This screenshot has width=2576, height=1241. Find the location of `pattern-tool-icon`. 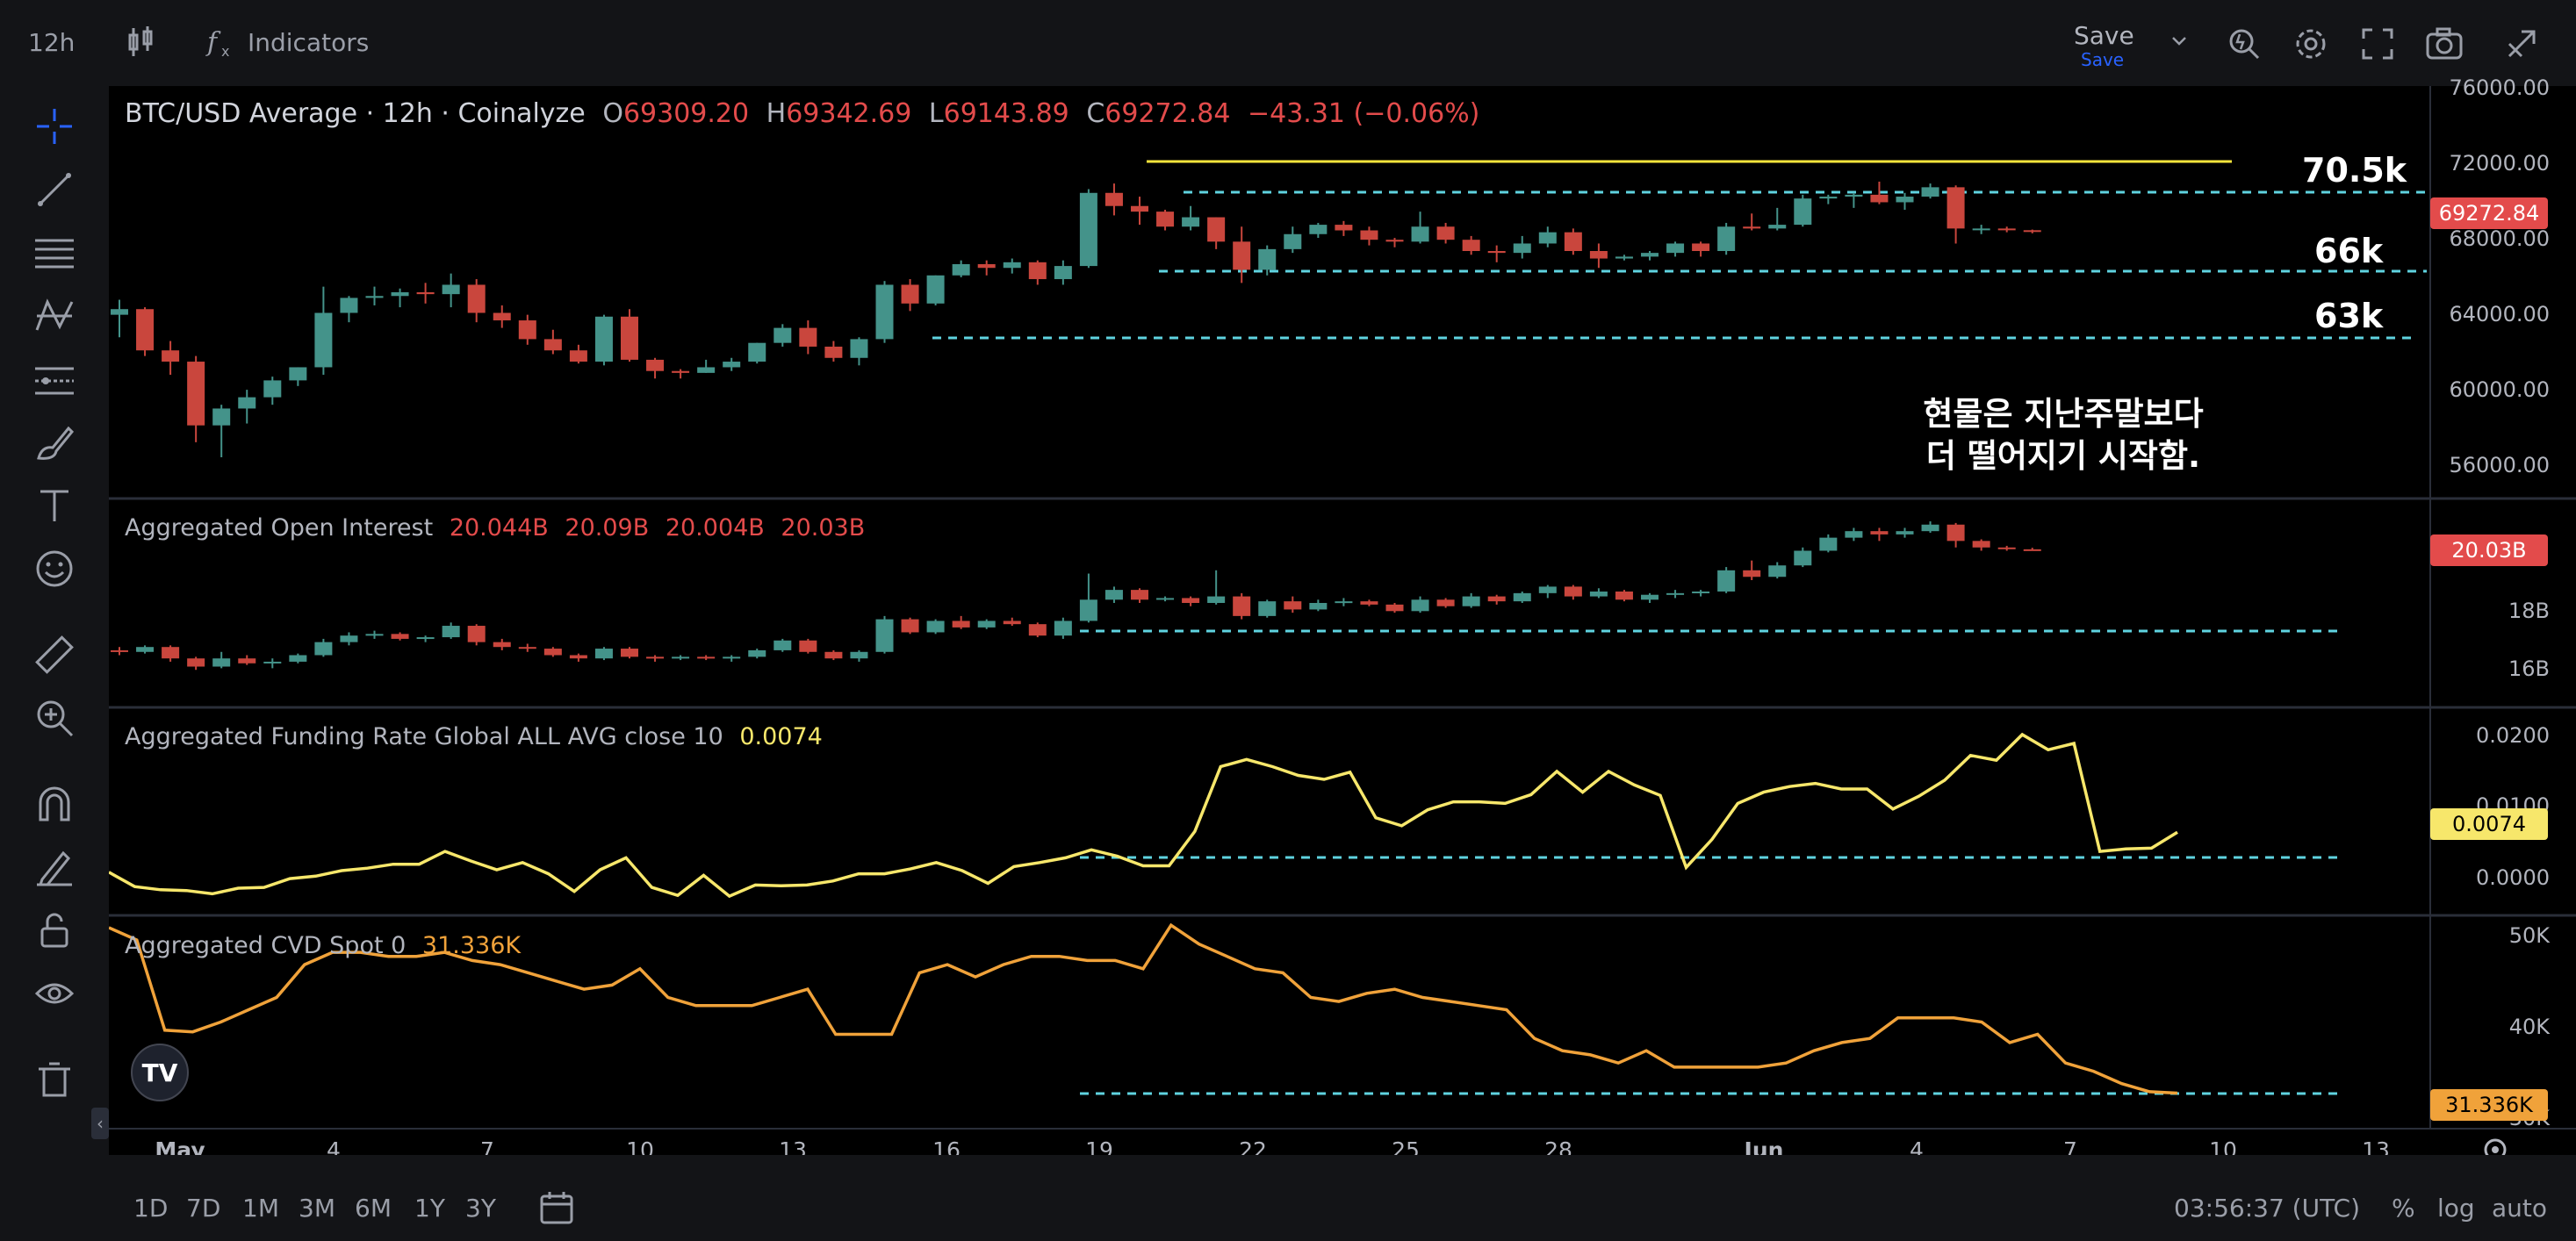

pattern-tool-icon is located at coordinates (54, 316).